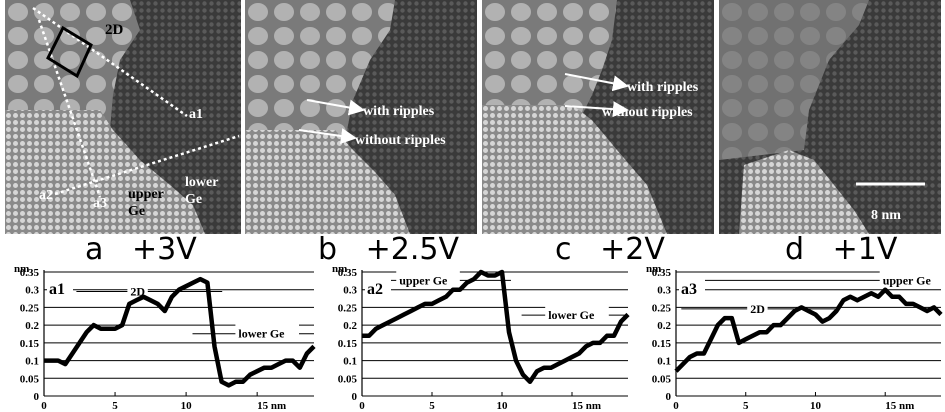 Image resolution: width=945 pixels, height=412 pixels. What do you see at coordinates (389, 249) in the screenshot?
I see `caption-b: b +2.5V` at bounding box center [389, 249].